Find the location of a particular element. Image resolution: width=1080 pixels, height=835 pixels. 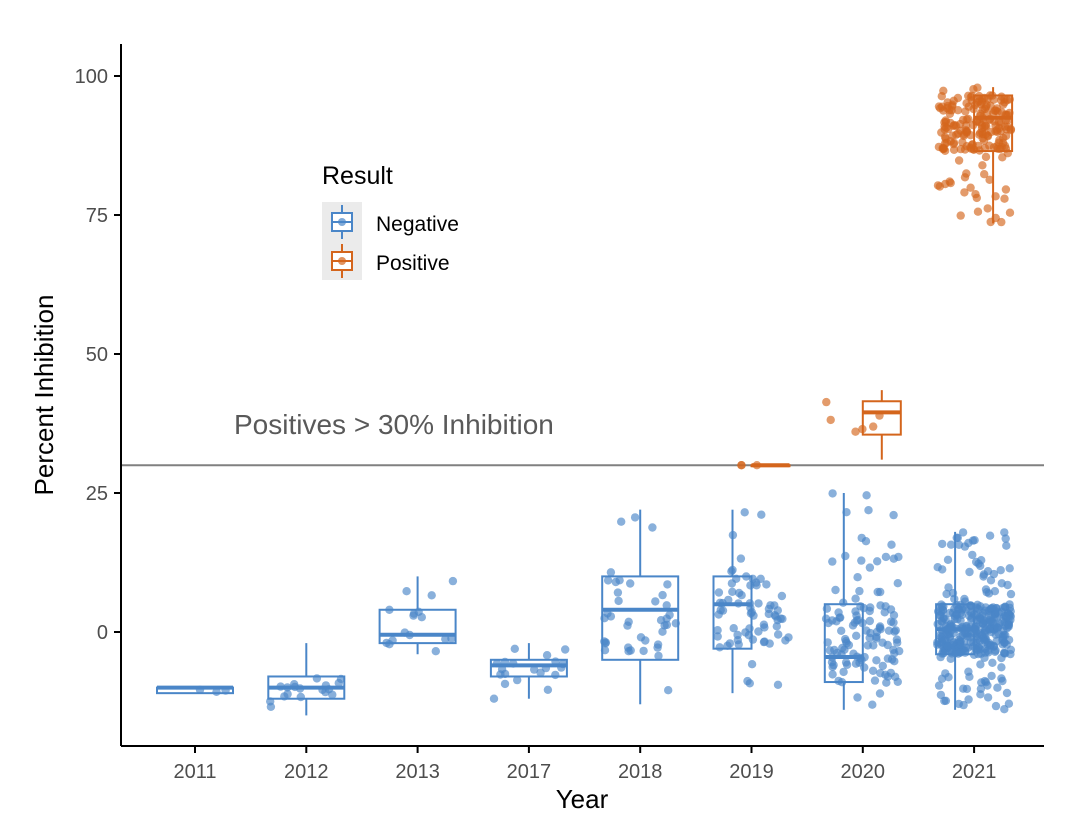

y-tick-label: 25 is located at coordinates (97, 494).